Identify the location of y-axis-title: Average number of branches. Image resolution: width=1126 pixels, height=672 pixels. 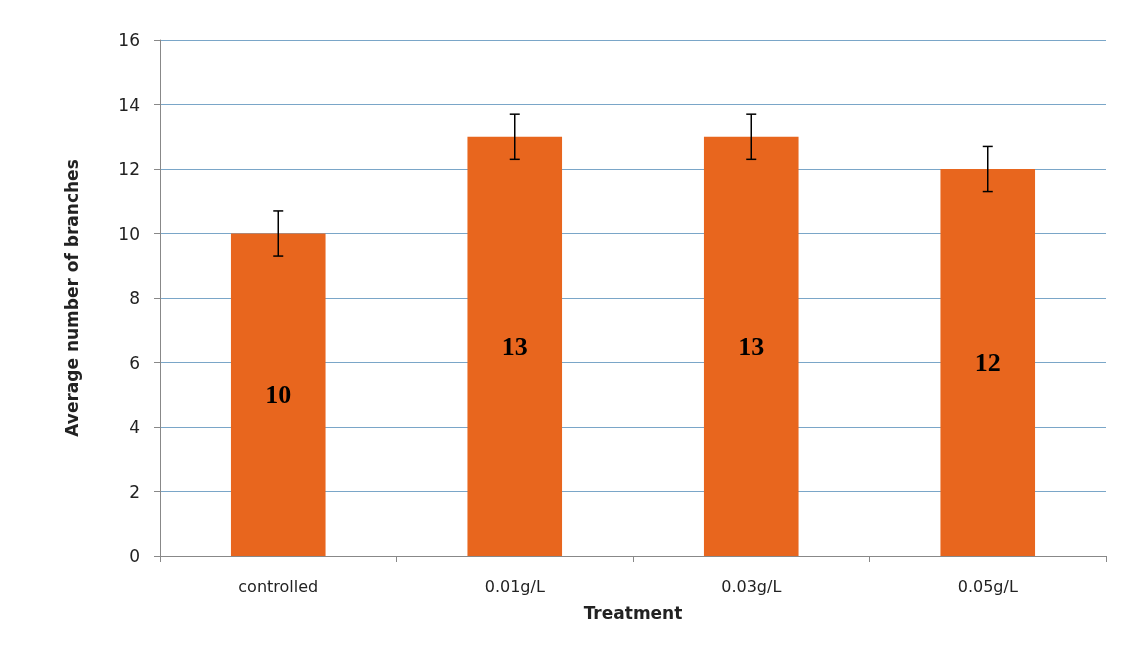
(71, 298).